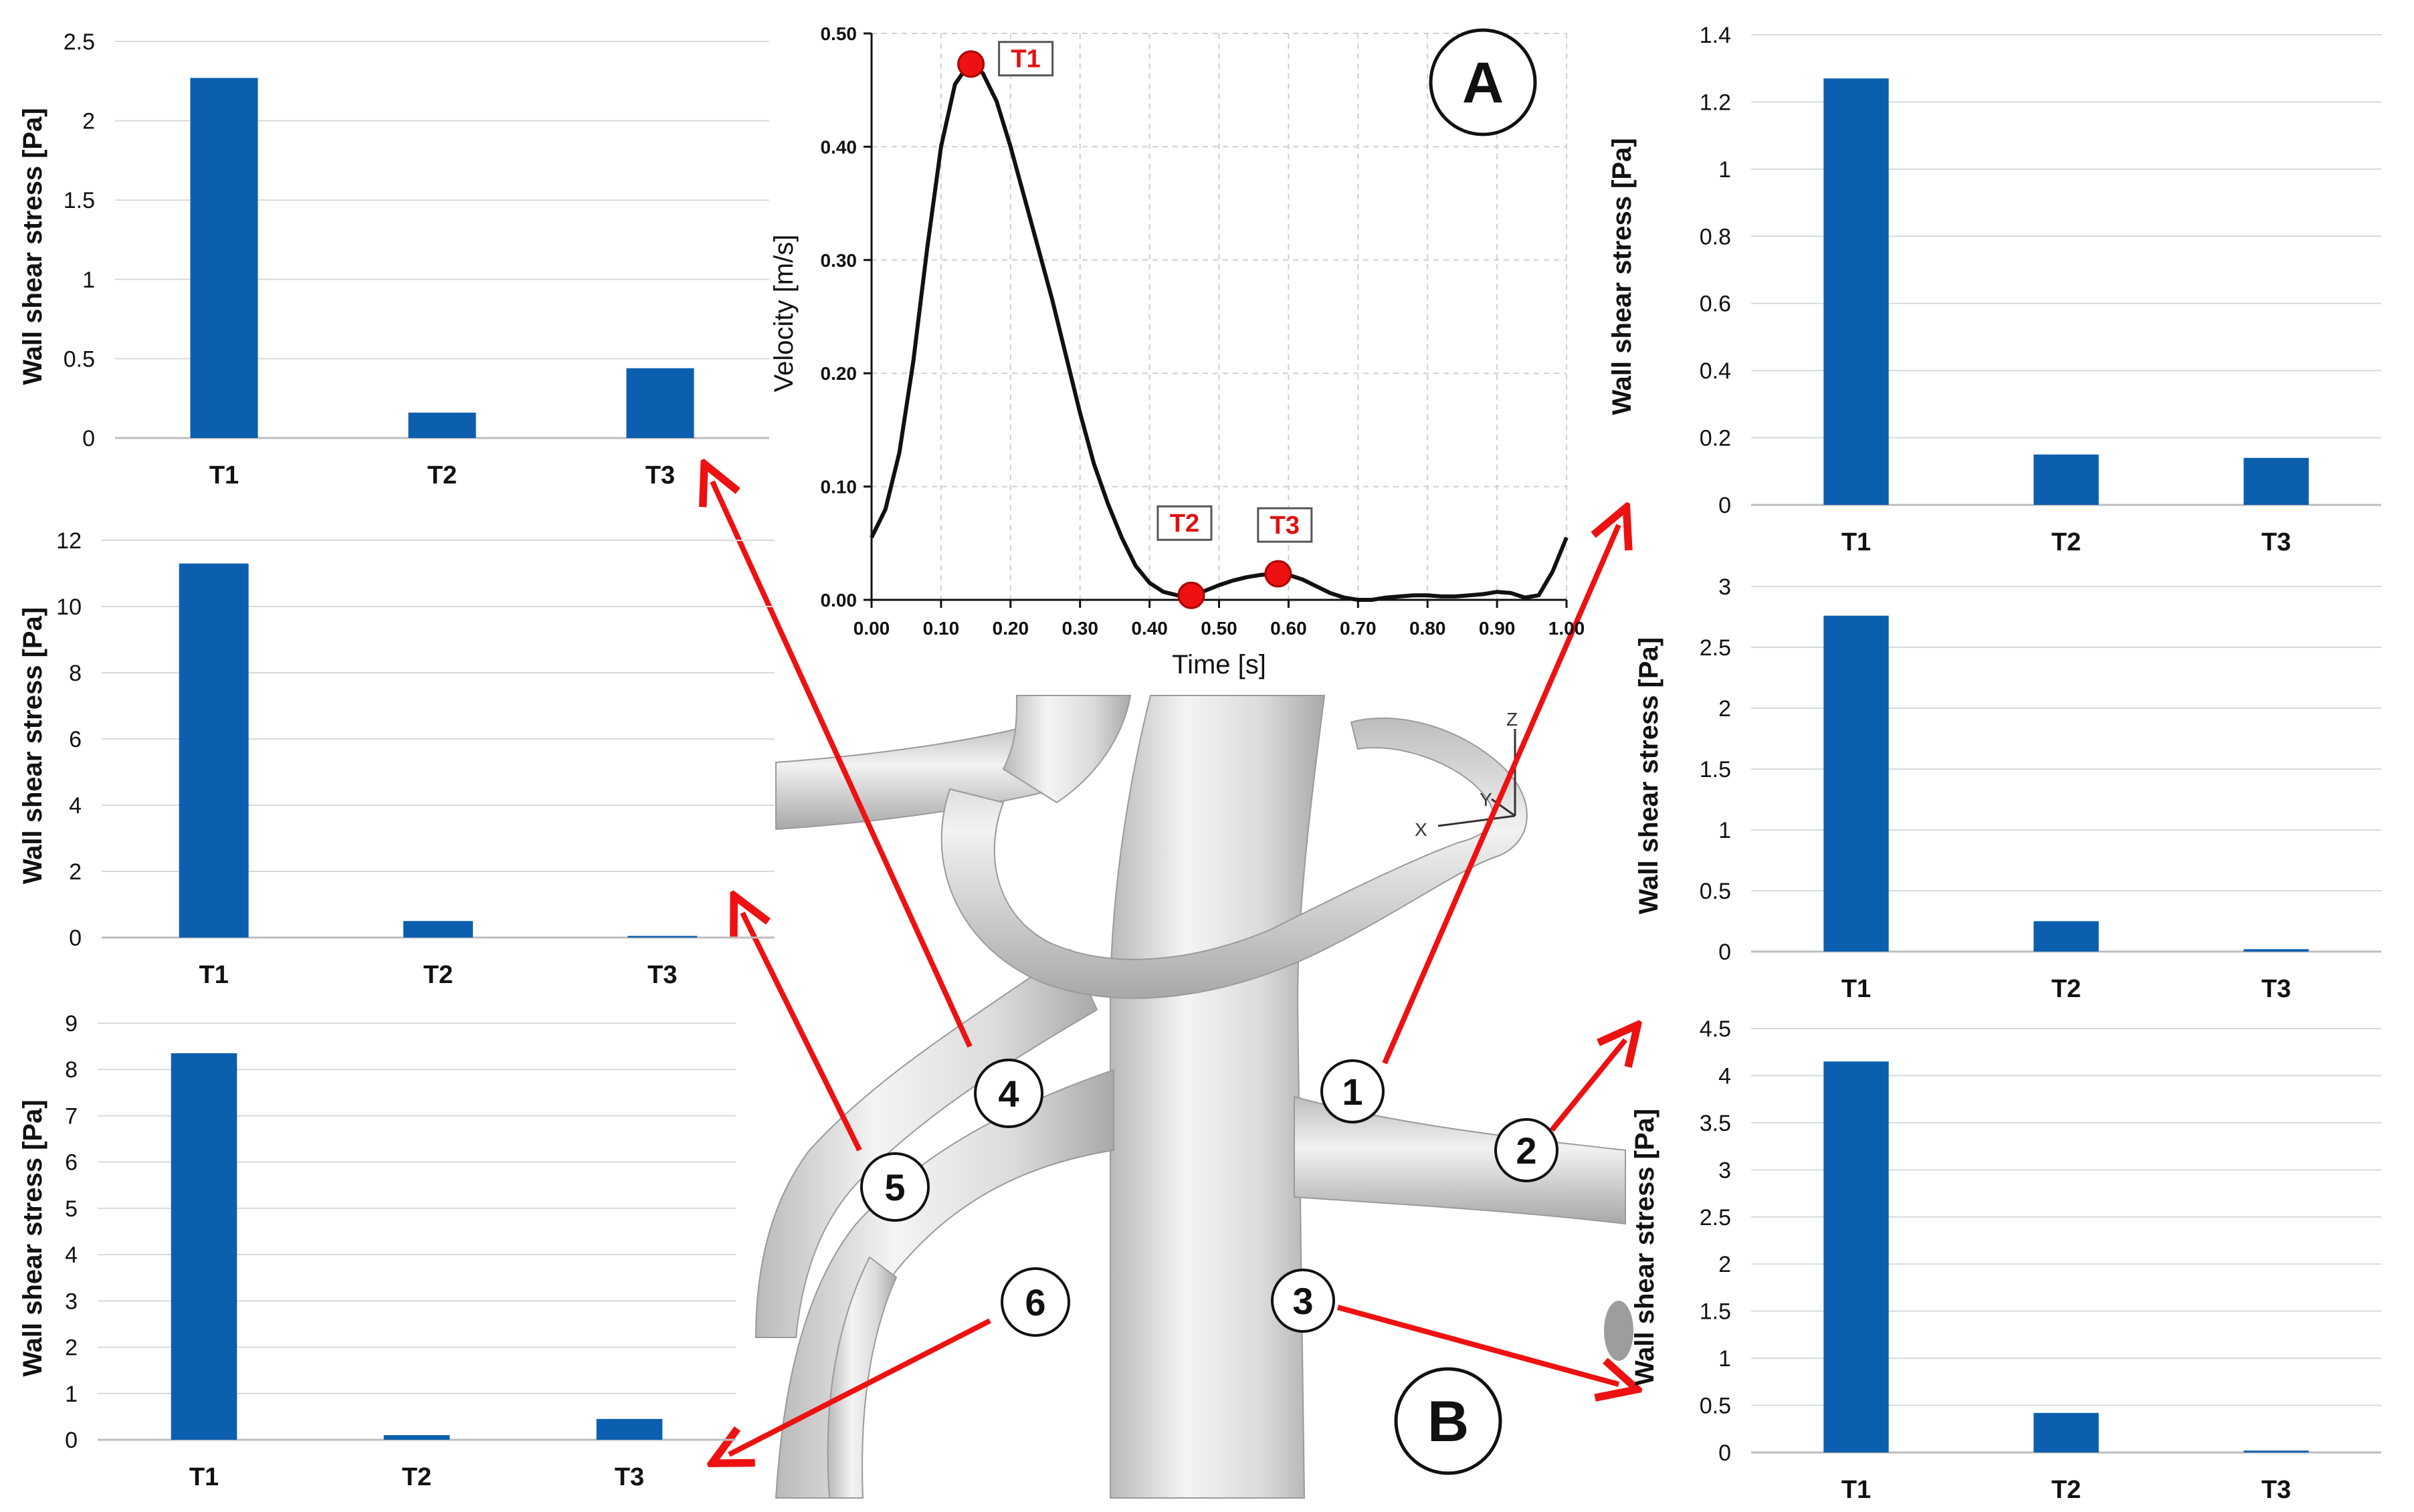 The height and width of the screenshot is (1512, 2414). Describe the element at coordinates (1483, 83) in the screenshot. I see `panel-label-a: A` at that location.